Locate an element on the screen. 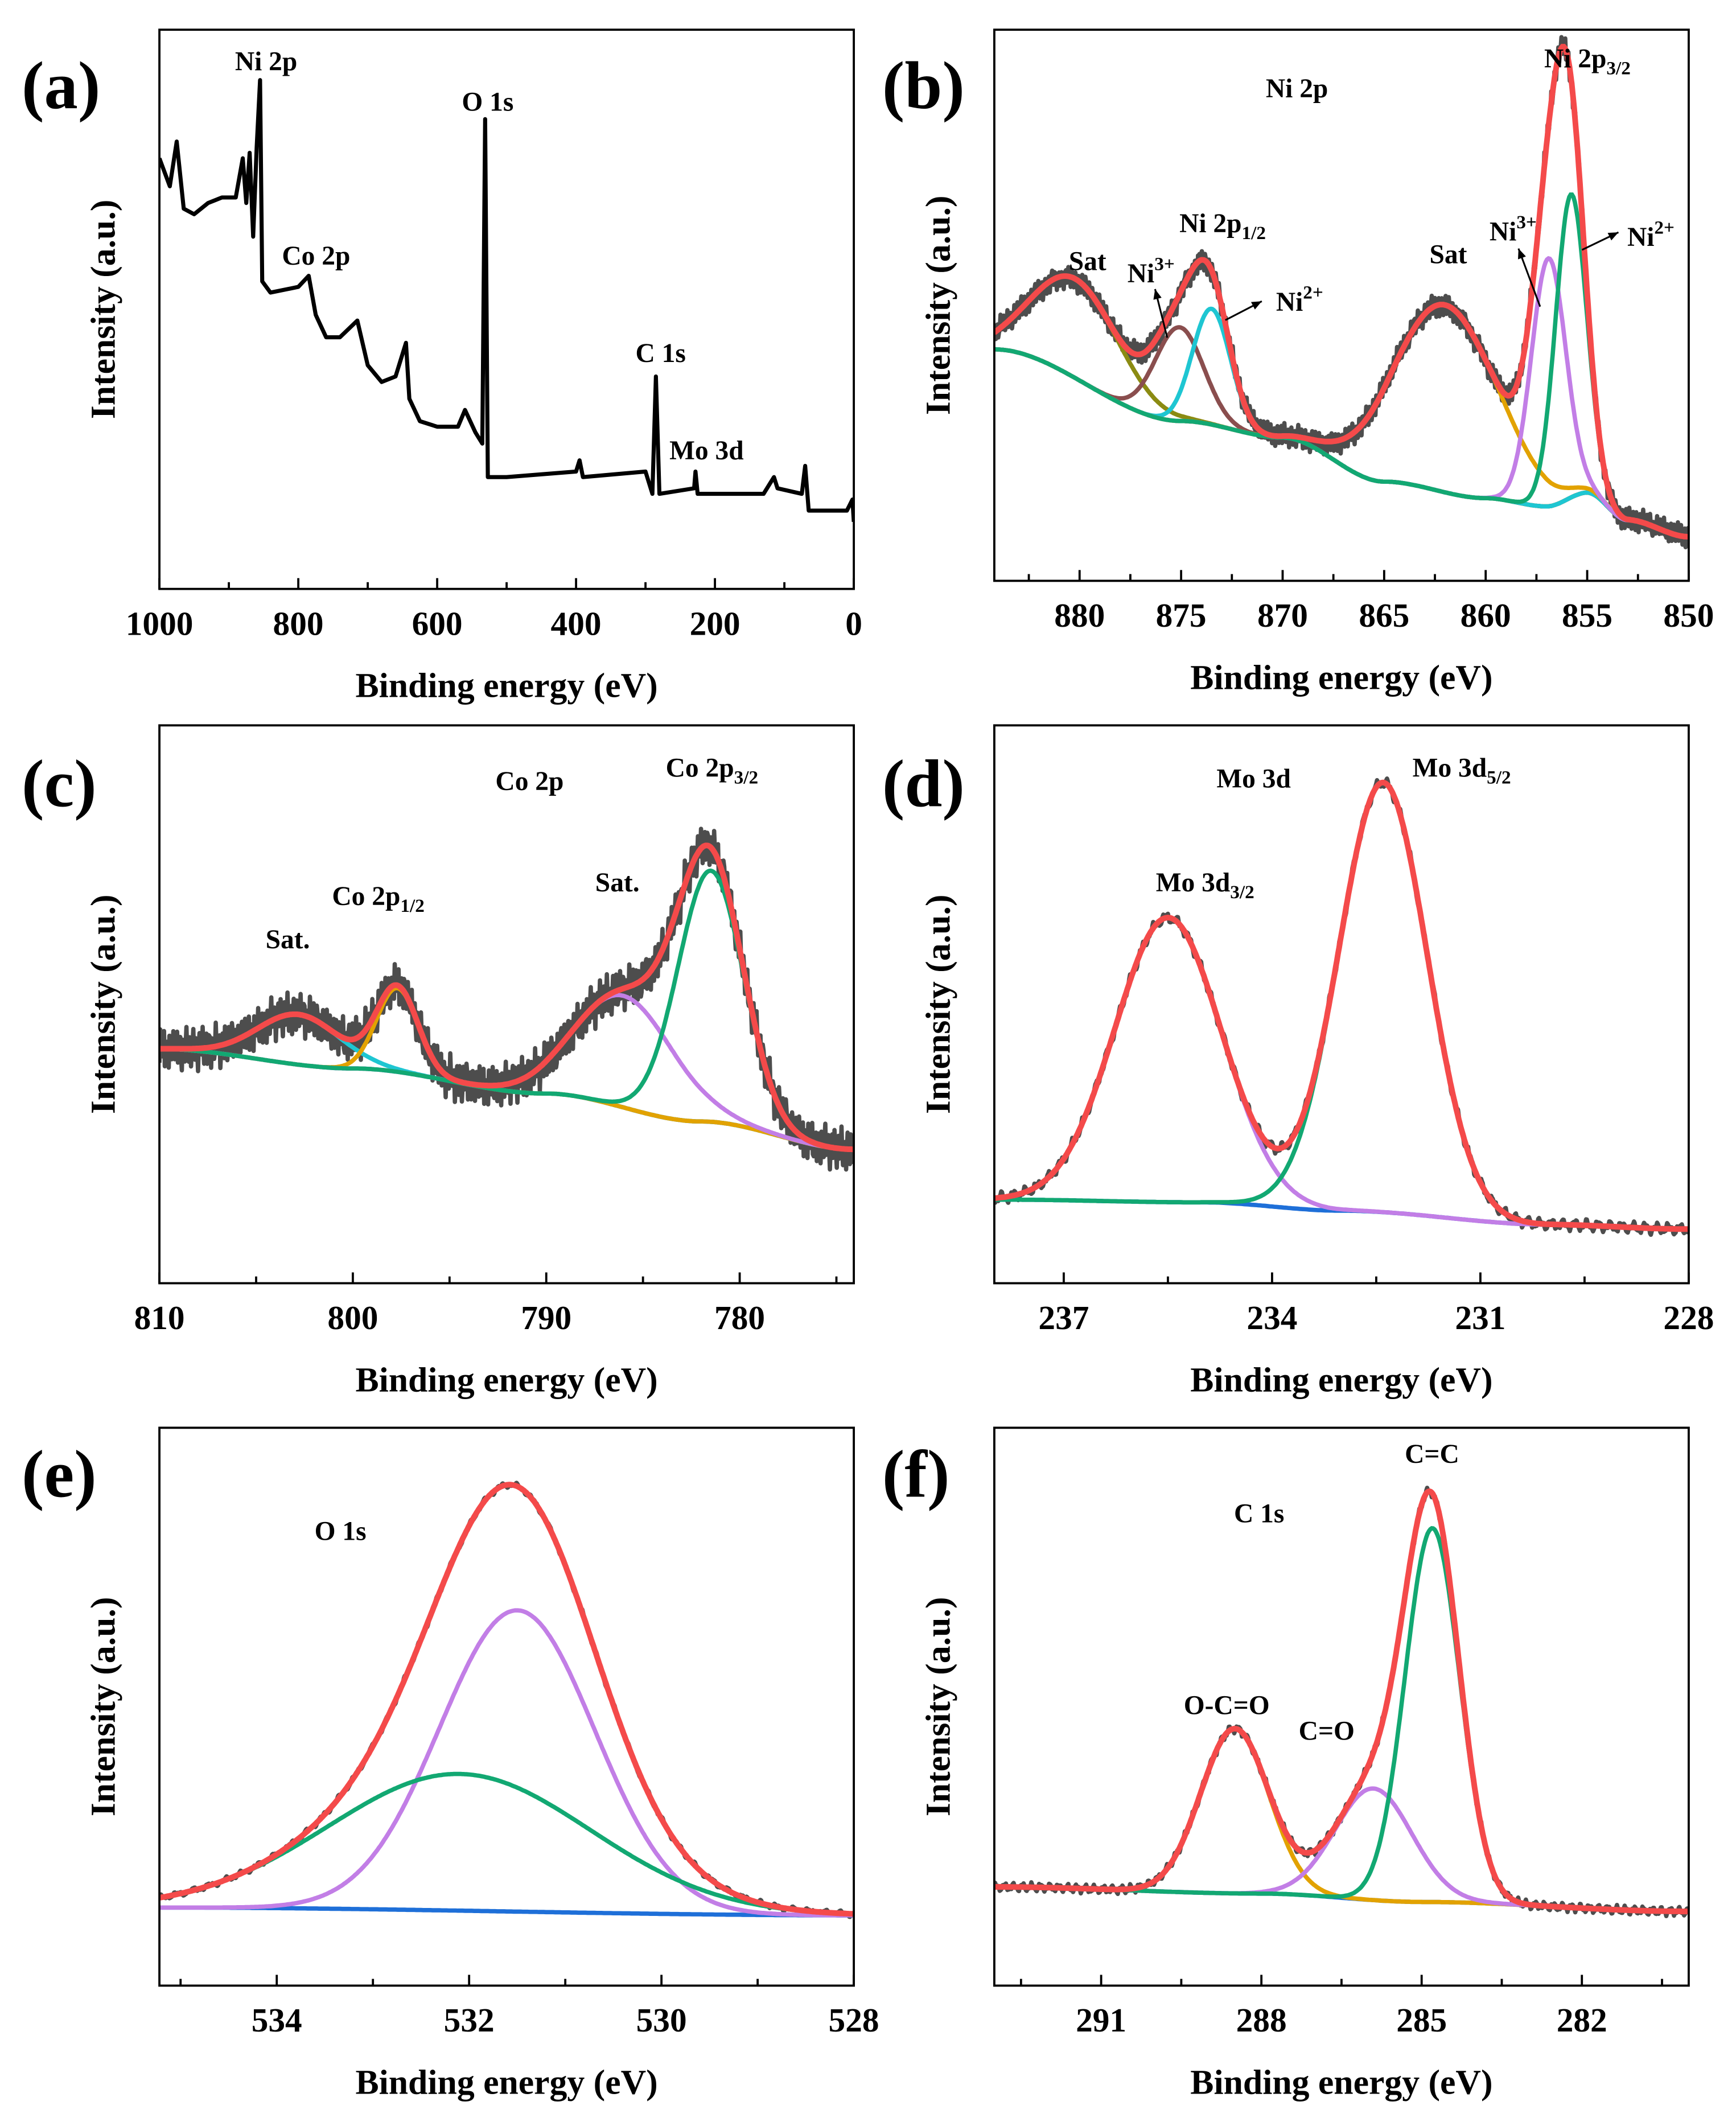 This screenshot has width=1736, height=2118. annotation-main: Sat is located at coordinates (1448, 255).